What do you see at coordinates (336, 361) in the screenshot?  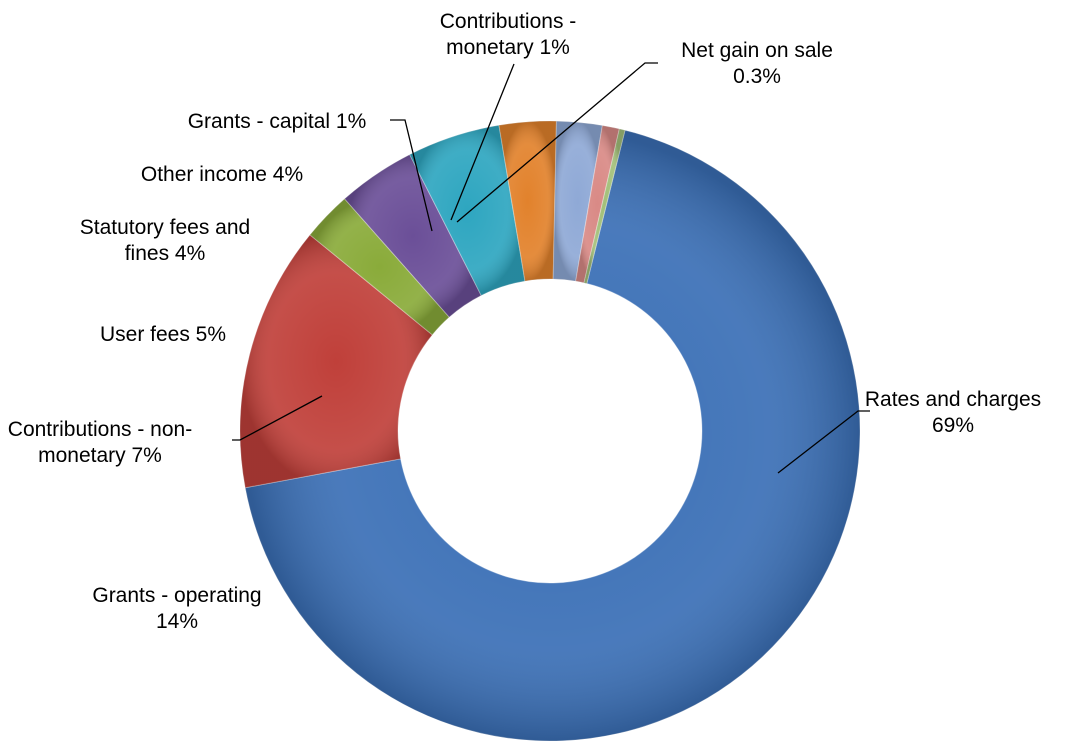 I see `slice-shade-grants-operating` at bounding box center [336, 361].